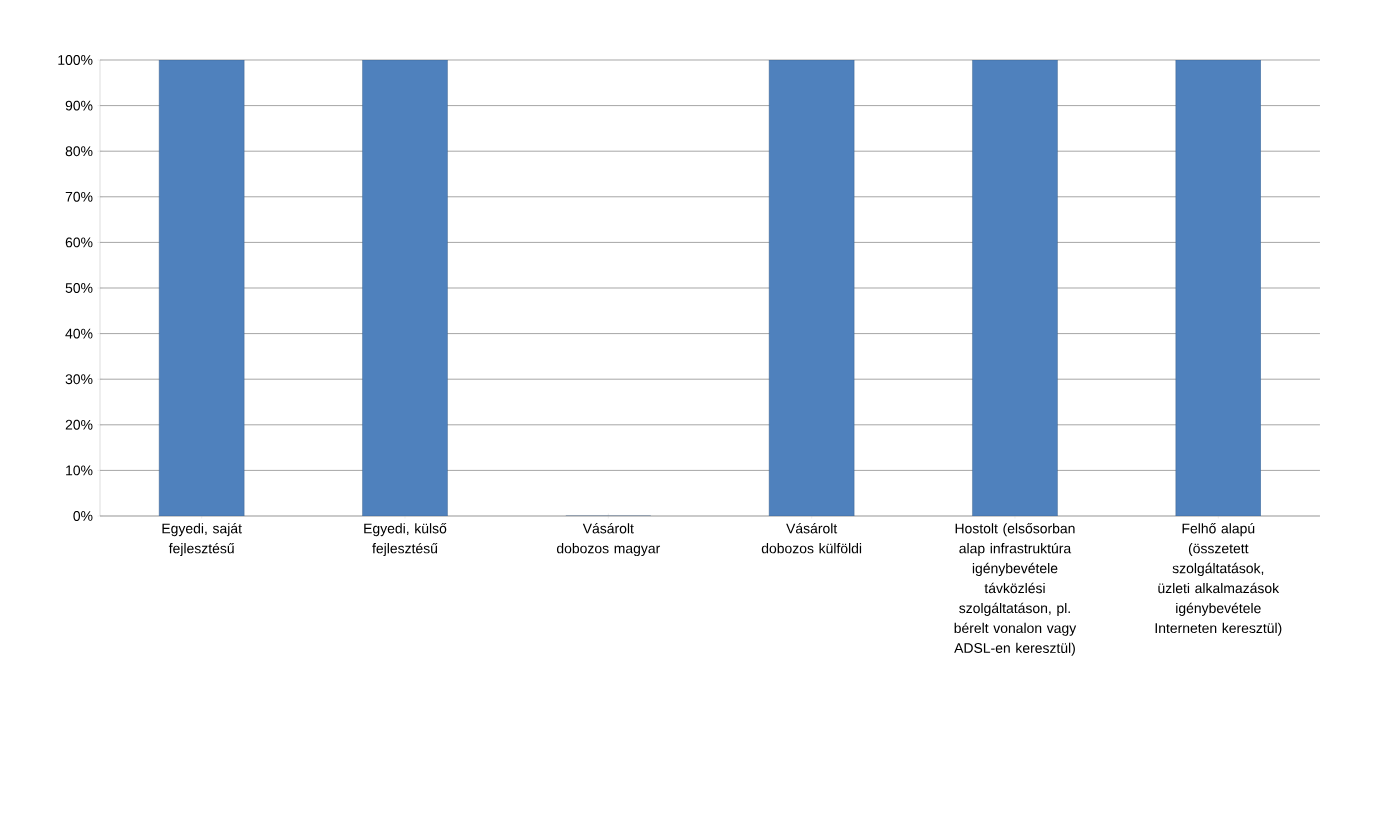  What do you see at coordinates (79, 288) in the screenshot?
I see `y-tick-label: 50%` at bounding box center [79, 288].